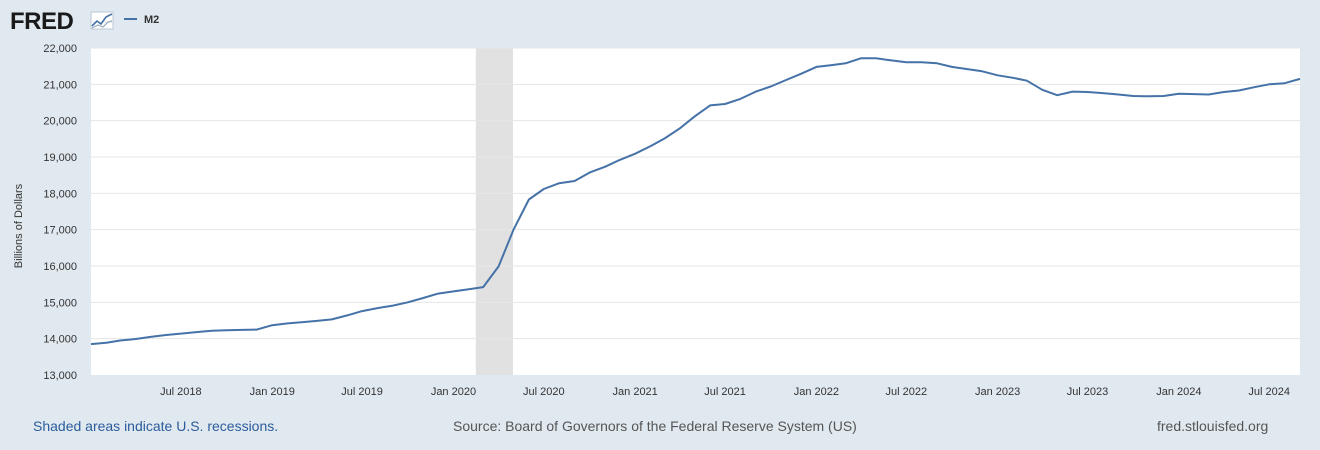 This screenshot has width=1320, height=450. I want to click on chart-logo-icon, so click(102, 20).